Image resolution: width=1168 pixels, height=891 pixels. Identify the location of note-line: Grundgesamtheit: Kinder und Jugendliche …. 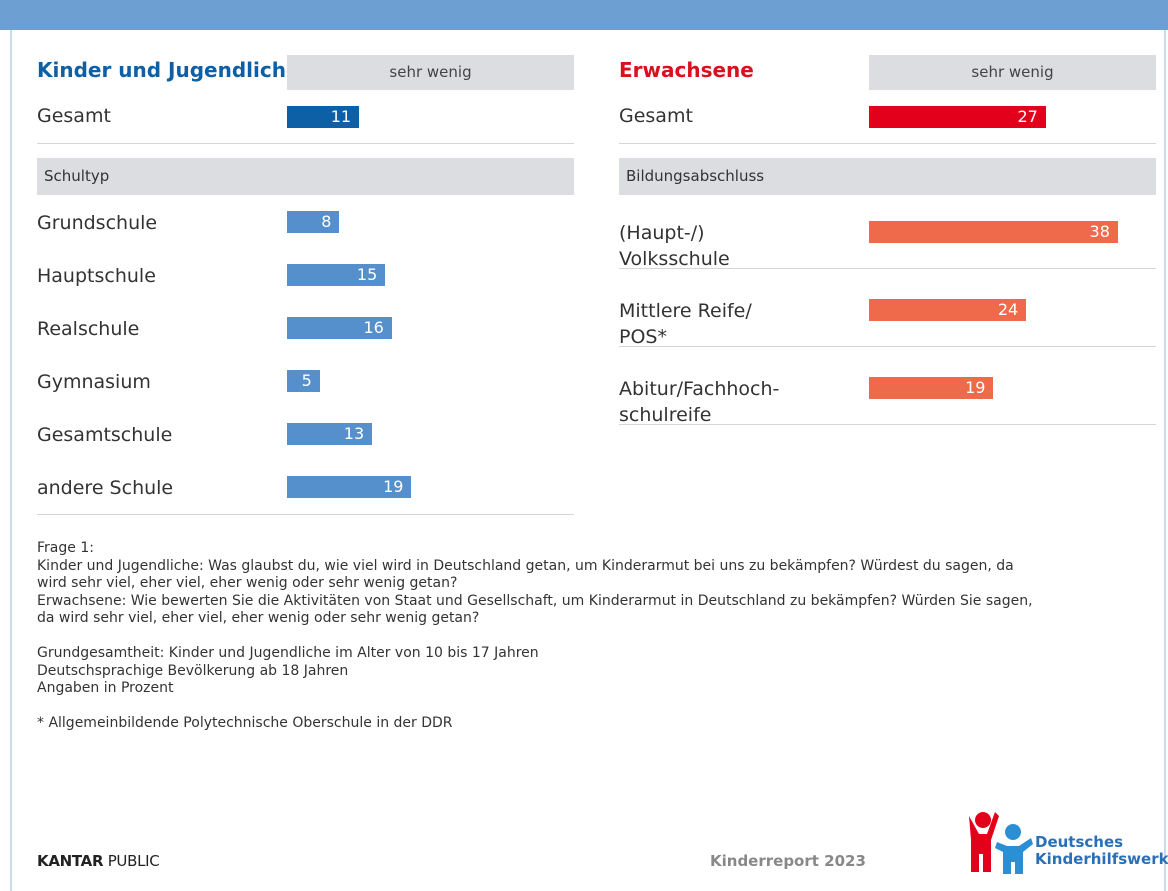
(288, 653).